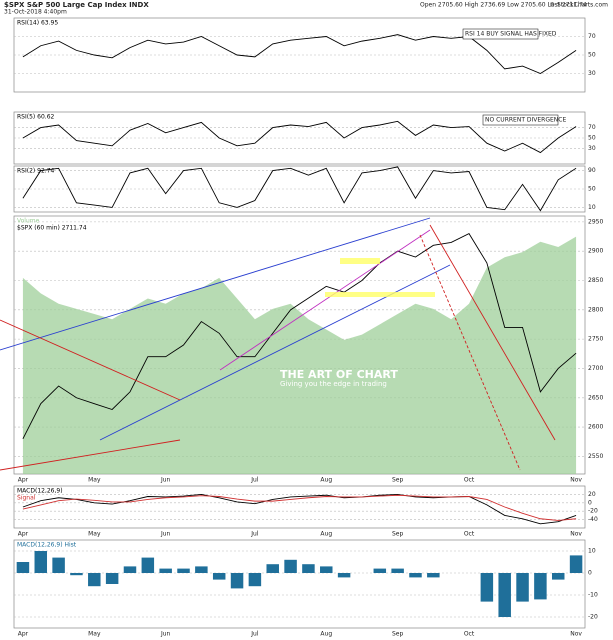  I want to click on y-tick-label: 2850, so click(595, 280).